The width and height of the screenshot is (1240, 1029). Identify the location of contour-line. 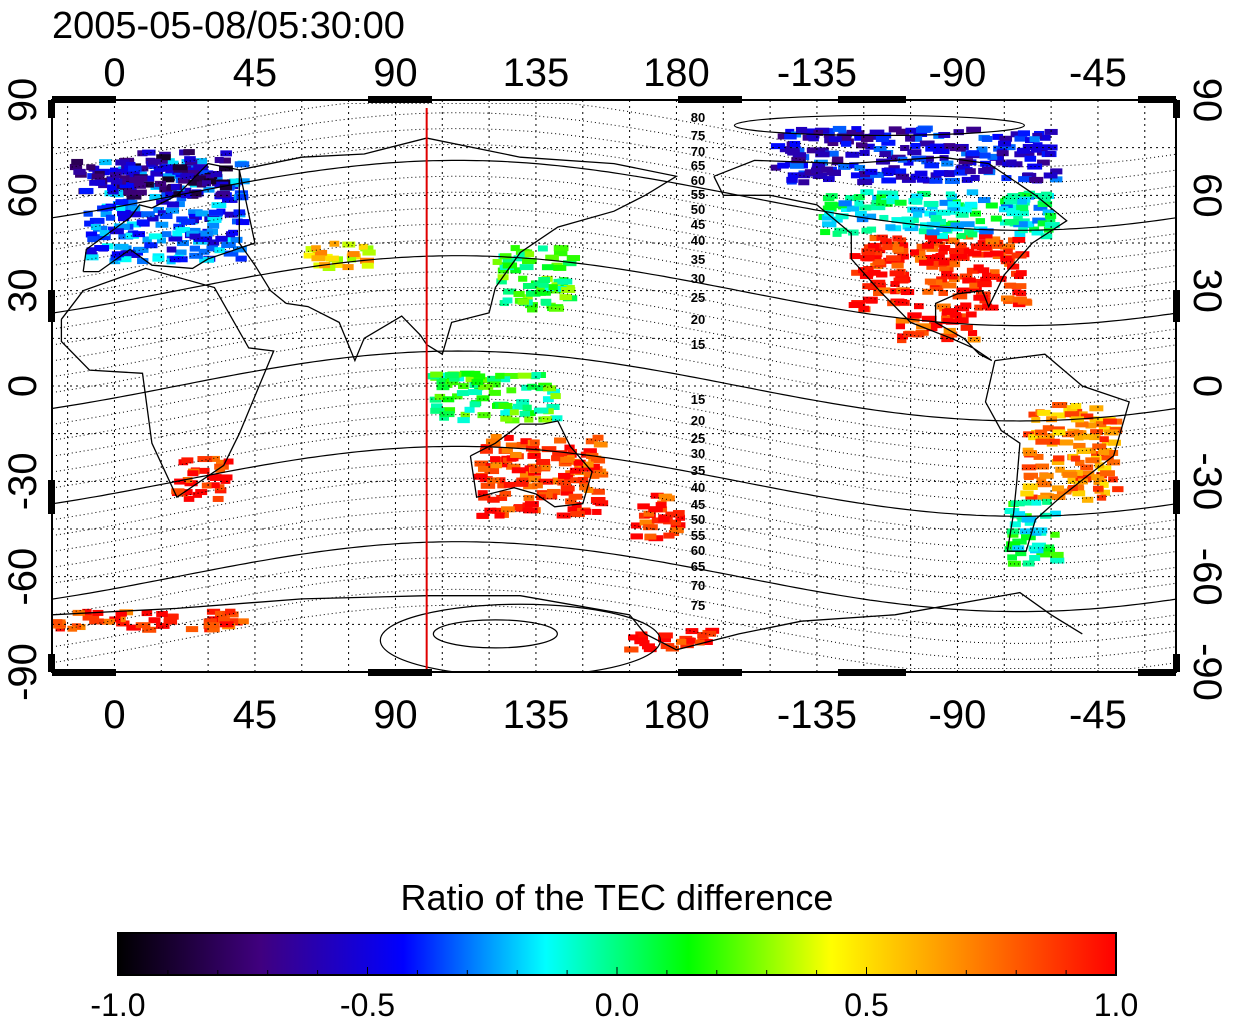
(614, 481).